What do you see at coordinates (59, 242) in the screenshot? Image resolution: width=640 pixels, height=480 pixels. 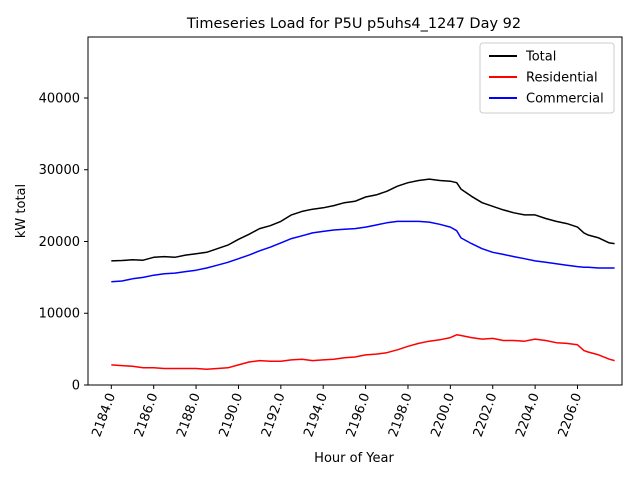 I see `y-tick-label: 20000` at bounding box center [59, 242].